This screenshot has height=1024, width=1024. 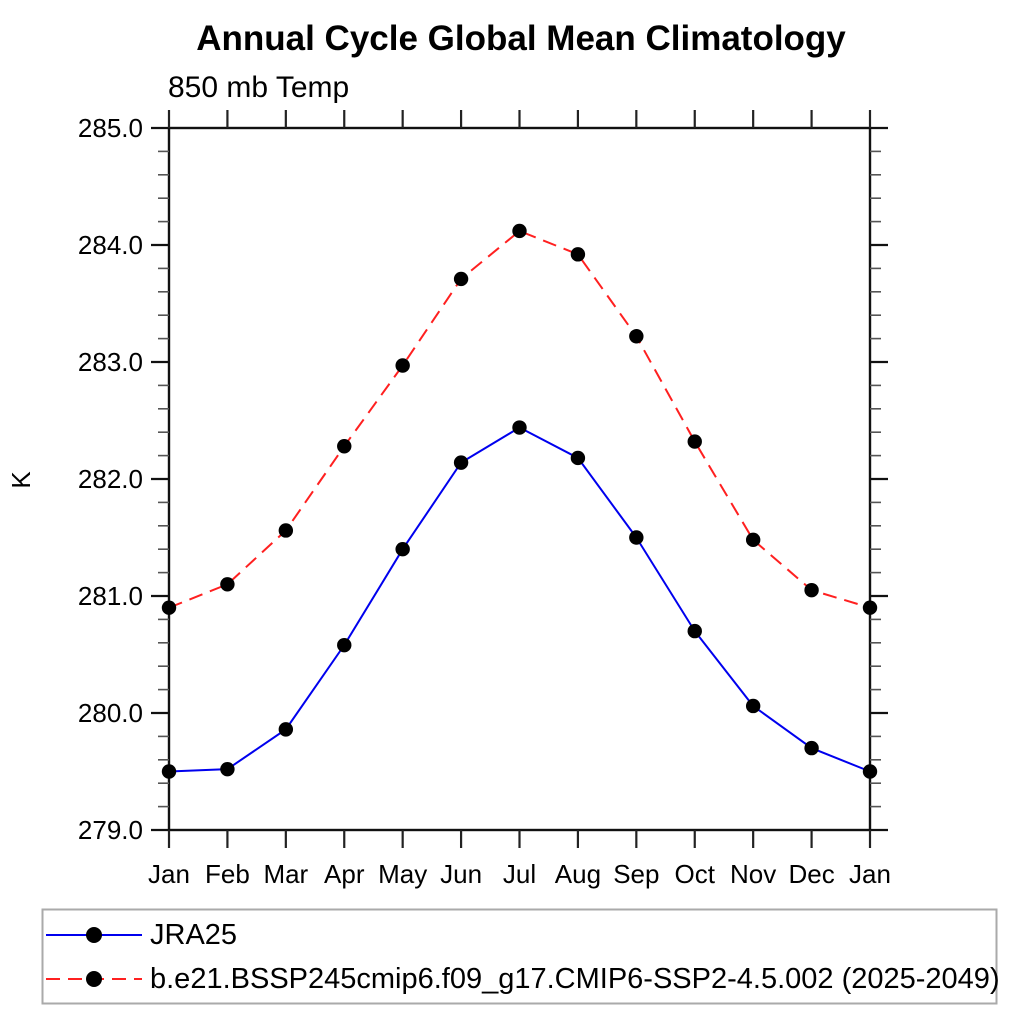 I want to click on chart-title: Annual Cycle Global Mean Climatology, so click(x=521, y=38).